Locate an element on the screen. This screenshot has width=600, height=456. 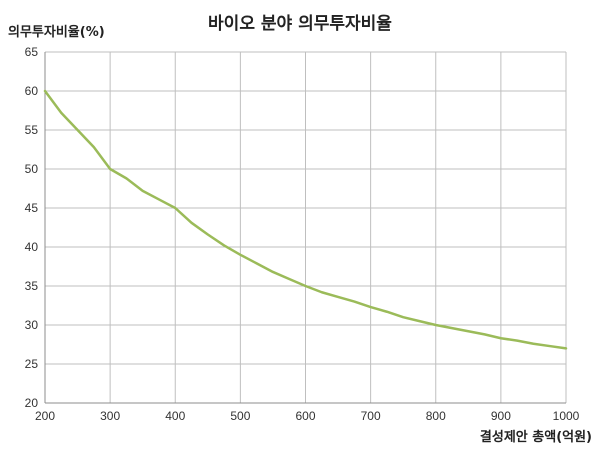
x-tick-label: 800 is located at coordinates (436, 416).